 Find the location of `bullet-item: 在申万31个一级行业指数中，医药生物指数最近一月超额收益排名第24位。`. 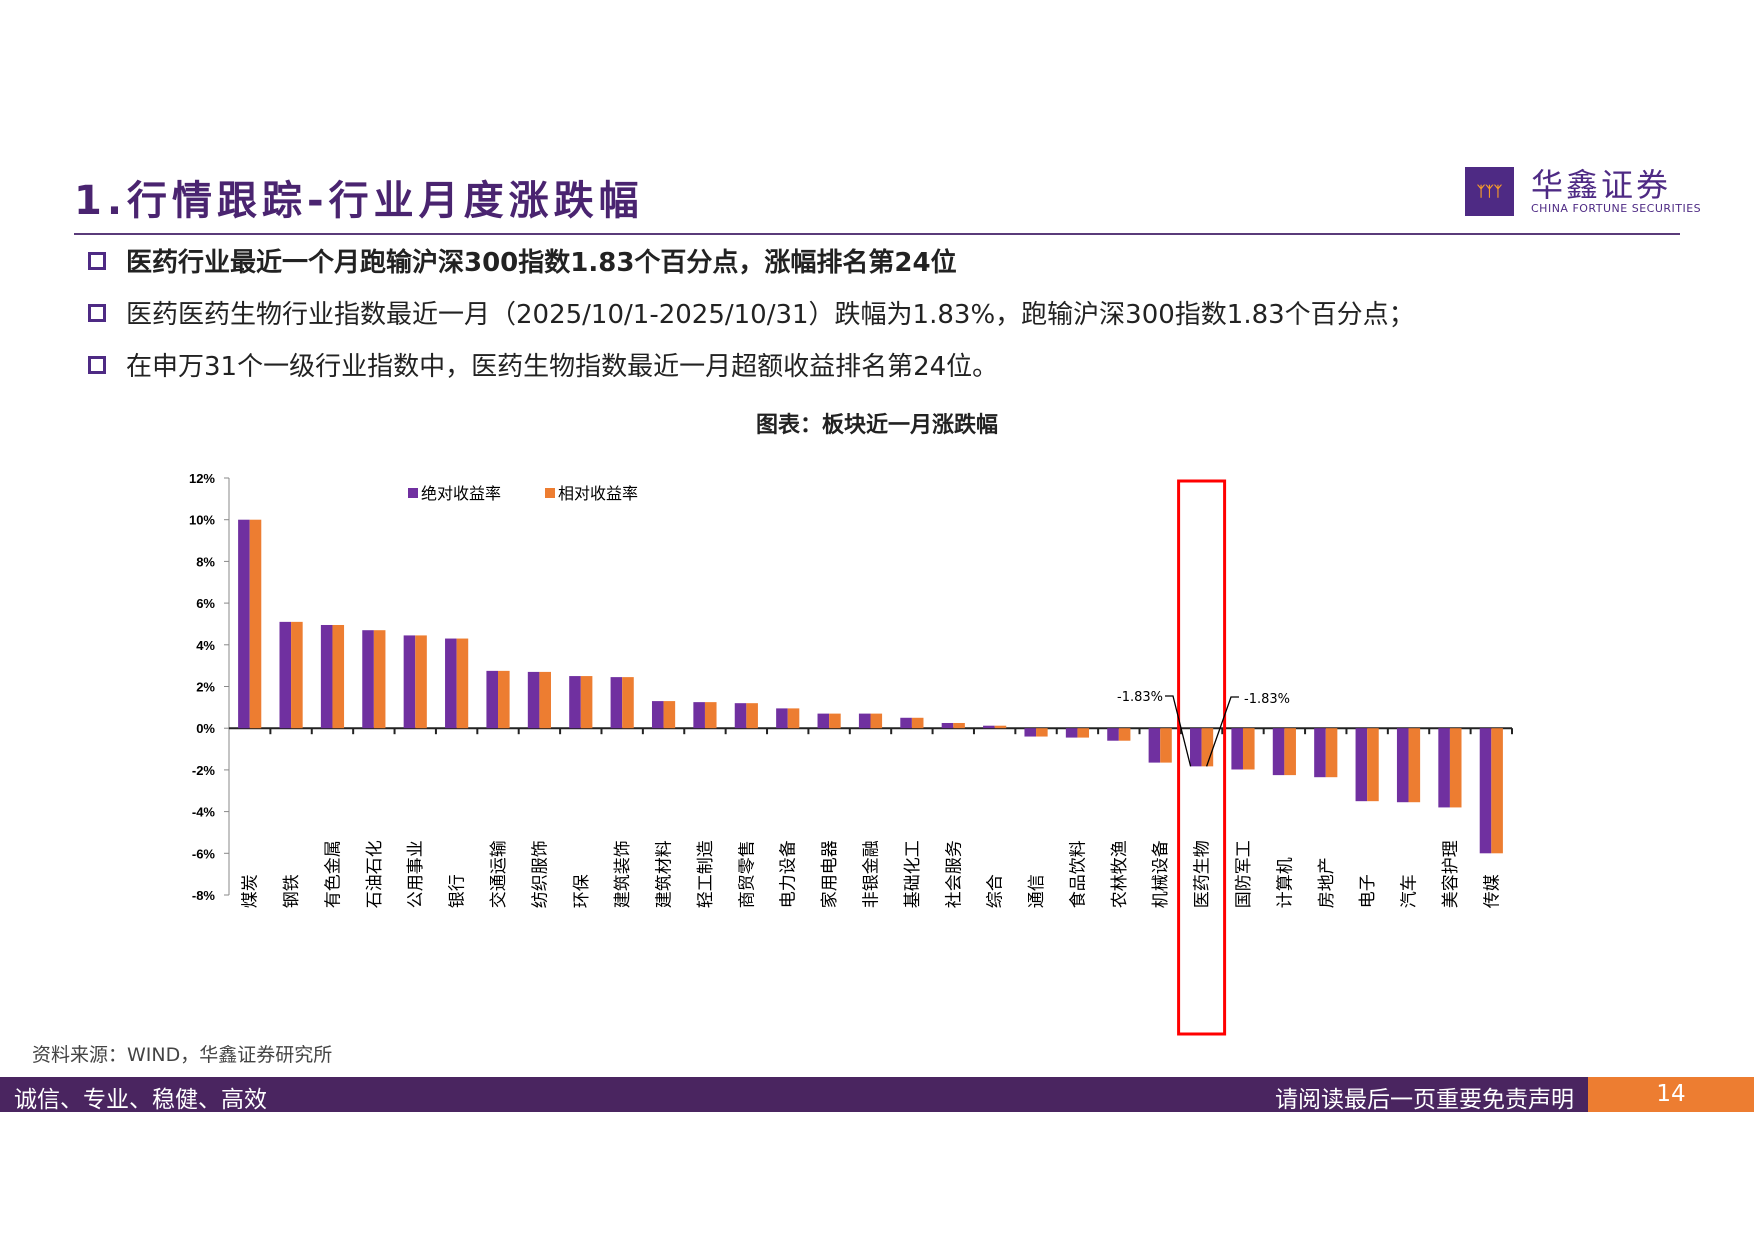

bullet-item: 在申万31个一级行业指数中，医药生物指数最近一月超额收益排名第24位。 is located at coordinates (543, 364).